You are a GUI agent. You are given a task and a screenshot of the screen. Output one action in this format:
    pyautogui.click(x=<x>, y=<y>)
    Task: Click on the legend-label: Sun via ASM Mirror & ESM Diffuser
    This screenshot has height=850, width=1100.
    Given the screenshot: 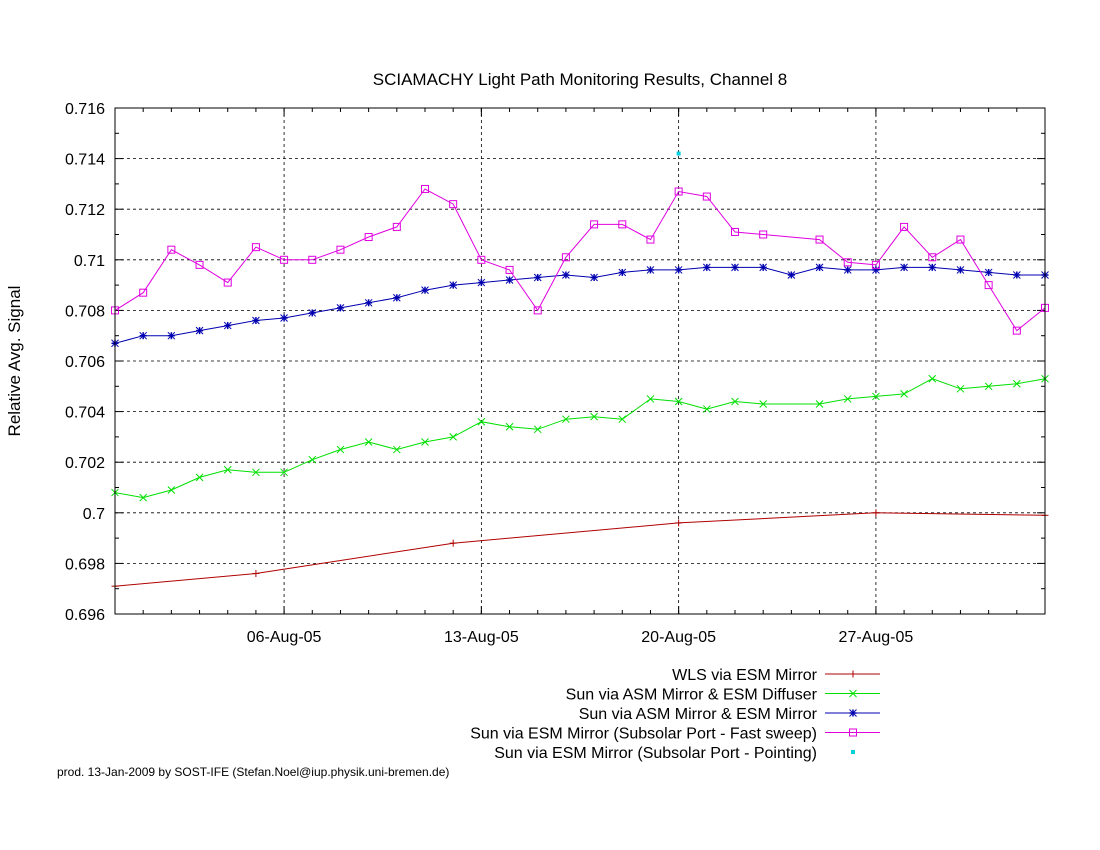 What is the action you would take?
    pyautogui.click(x=692, y=695)
    